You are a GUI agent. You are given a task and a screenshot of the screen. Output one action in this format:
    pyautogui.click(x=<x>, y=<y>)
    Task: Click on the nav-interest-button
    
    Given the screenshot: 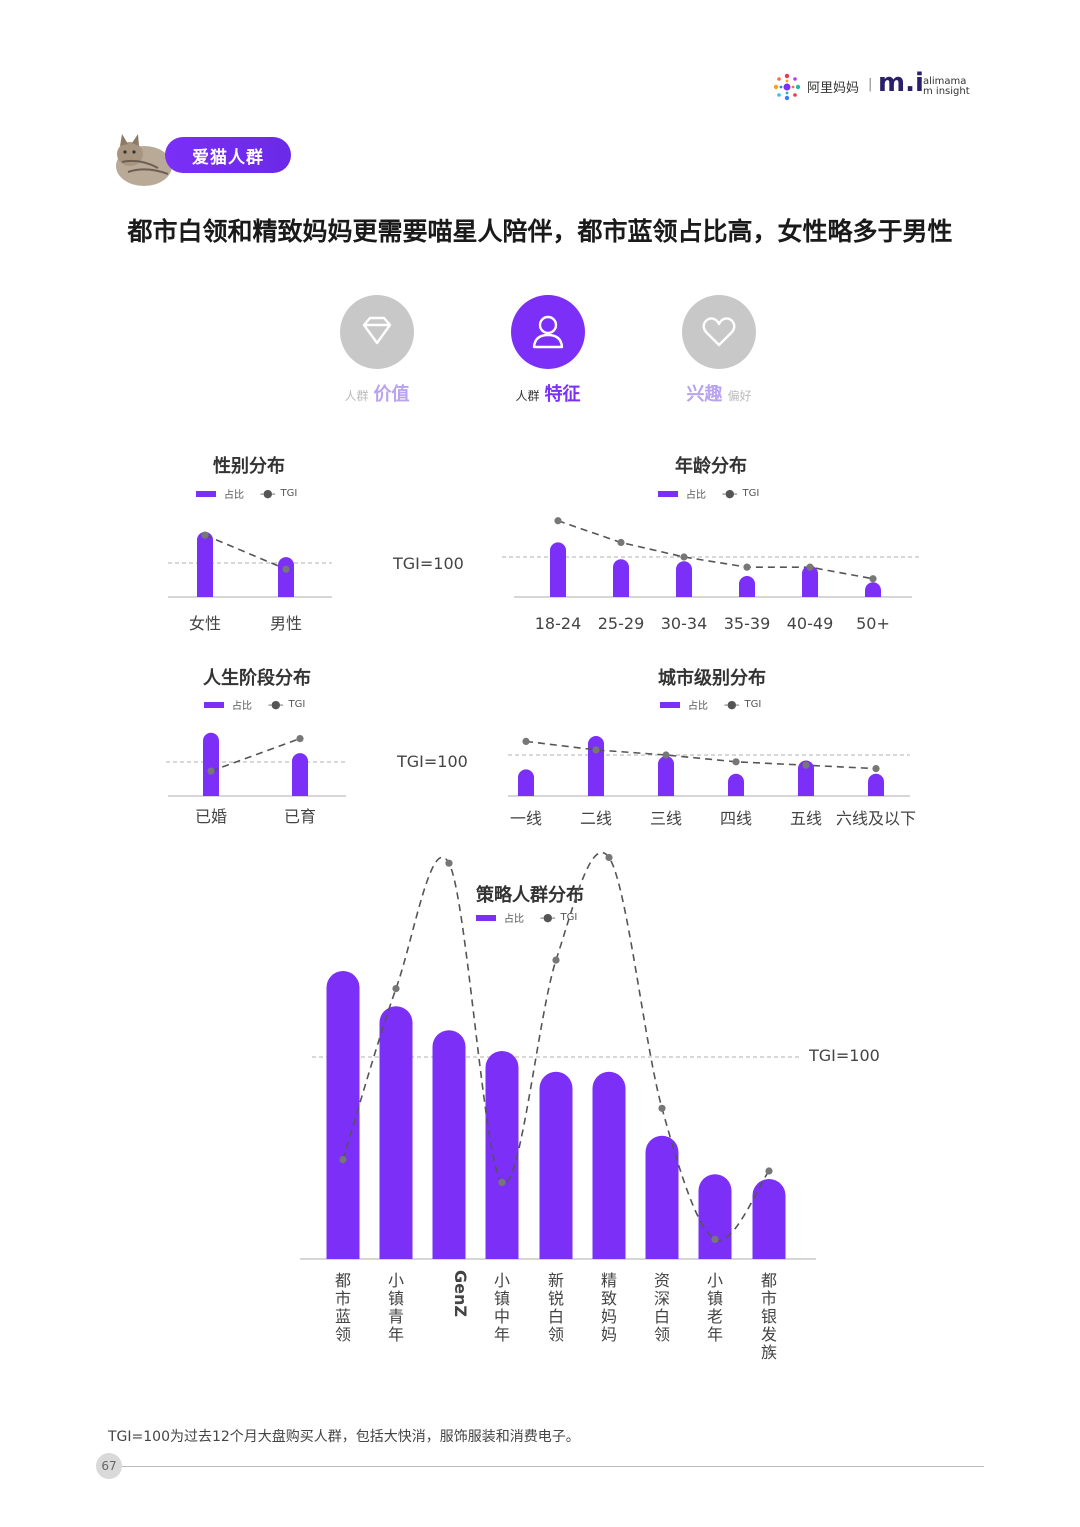 What is the action you would take?
    pyautogui.click(x=719, y=332)
    